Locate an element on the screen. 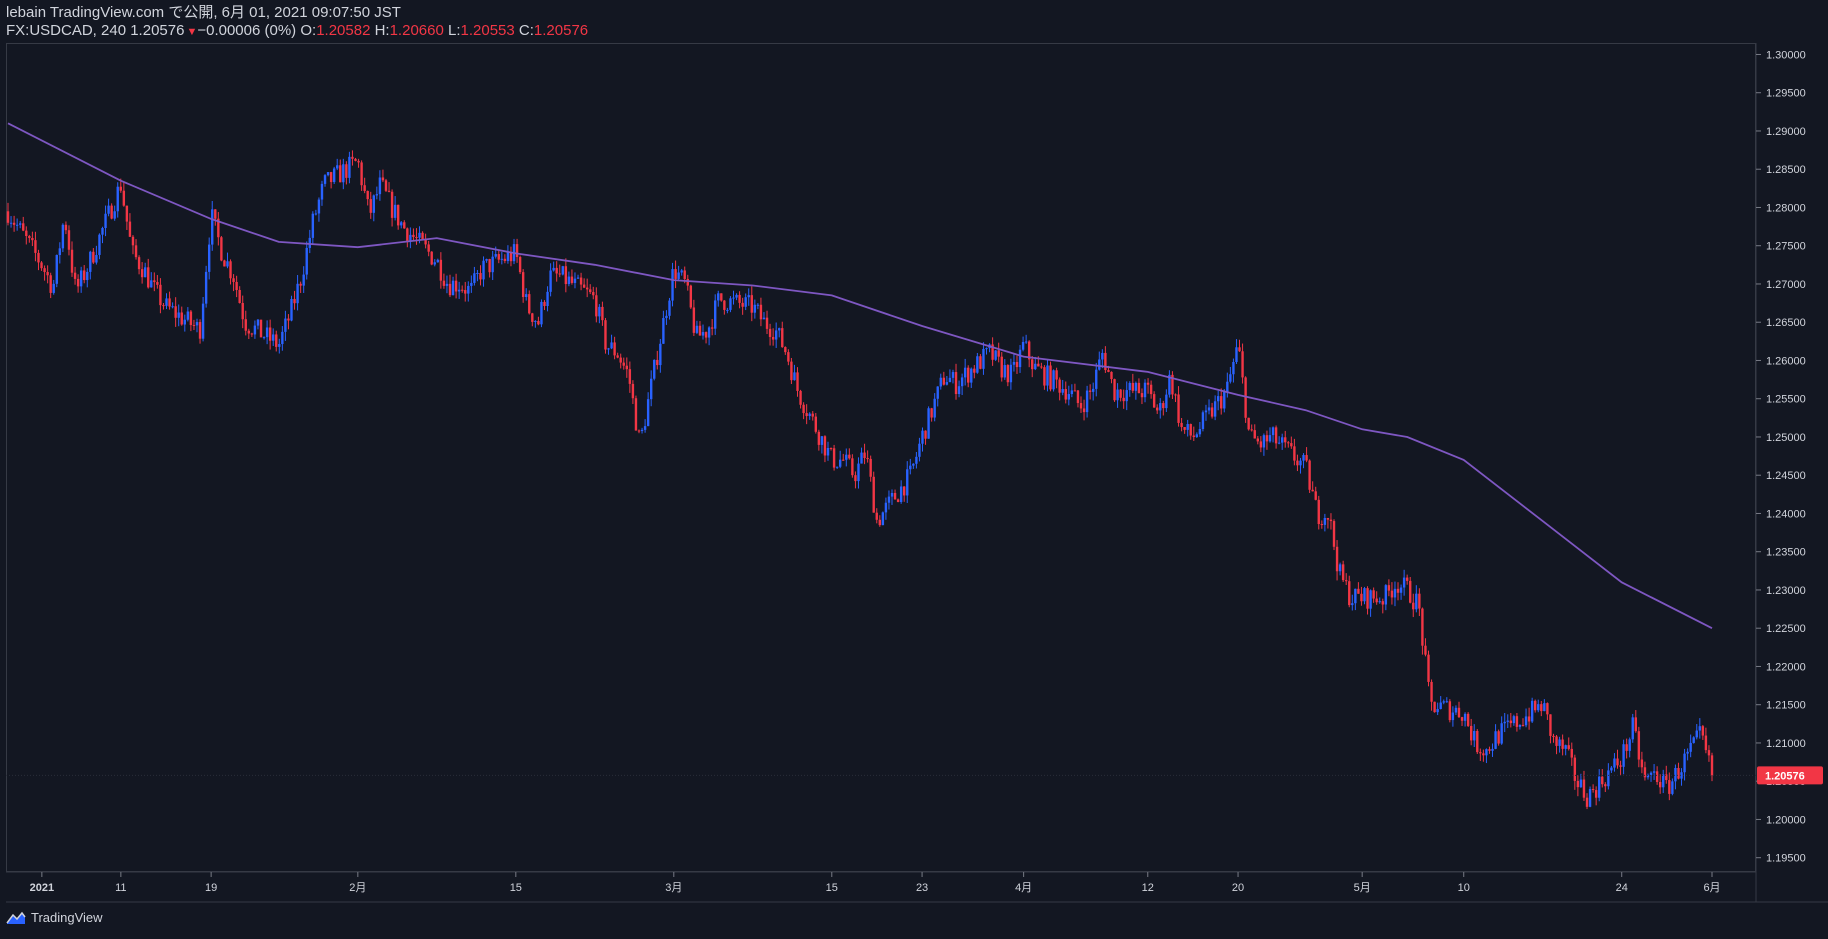 The height and width of the screenshot is (939, 1828). y-tick-label: 1.22500 is located at coordinates (1786, 629).